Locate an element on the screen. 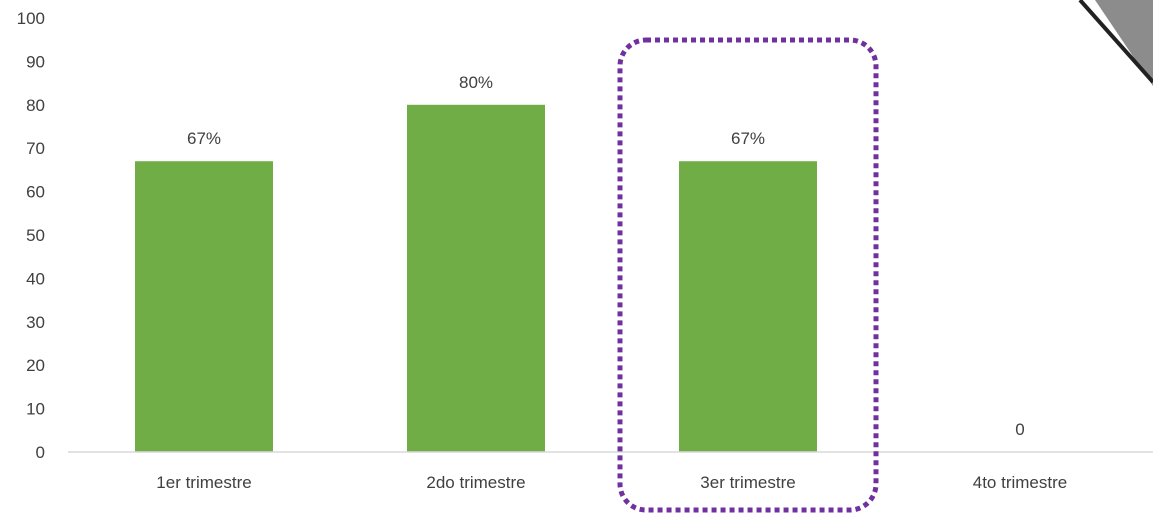 This screenshot has width=1153, height=519. y-tick-label: 60 is located at coordinates (35, 192).